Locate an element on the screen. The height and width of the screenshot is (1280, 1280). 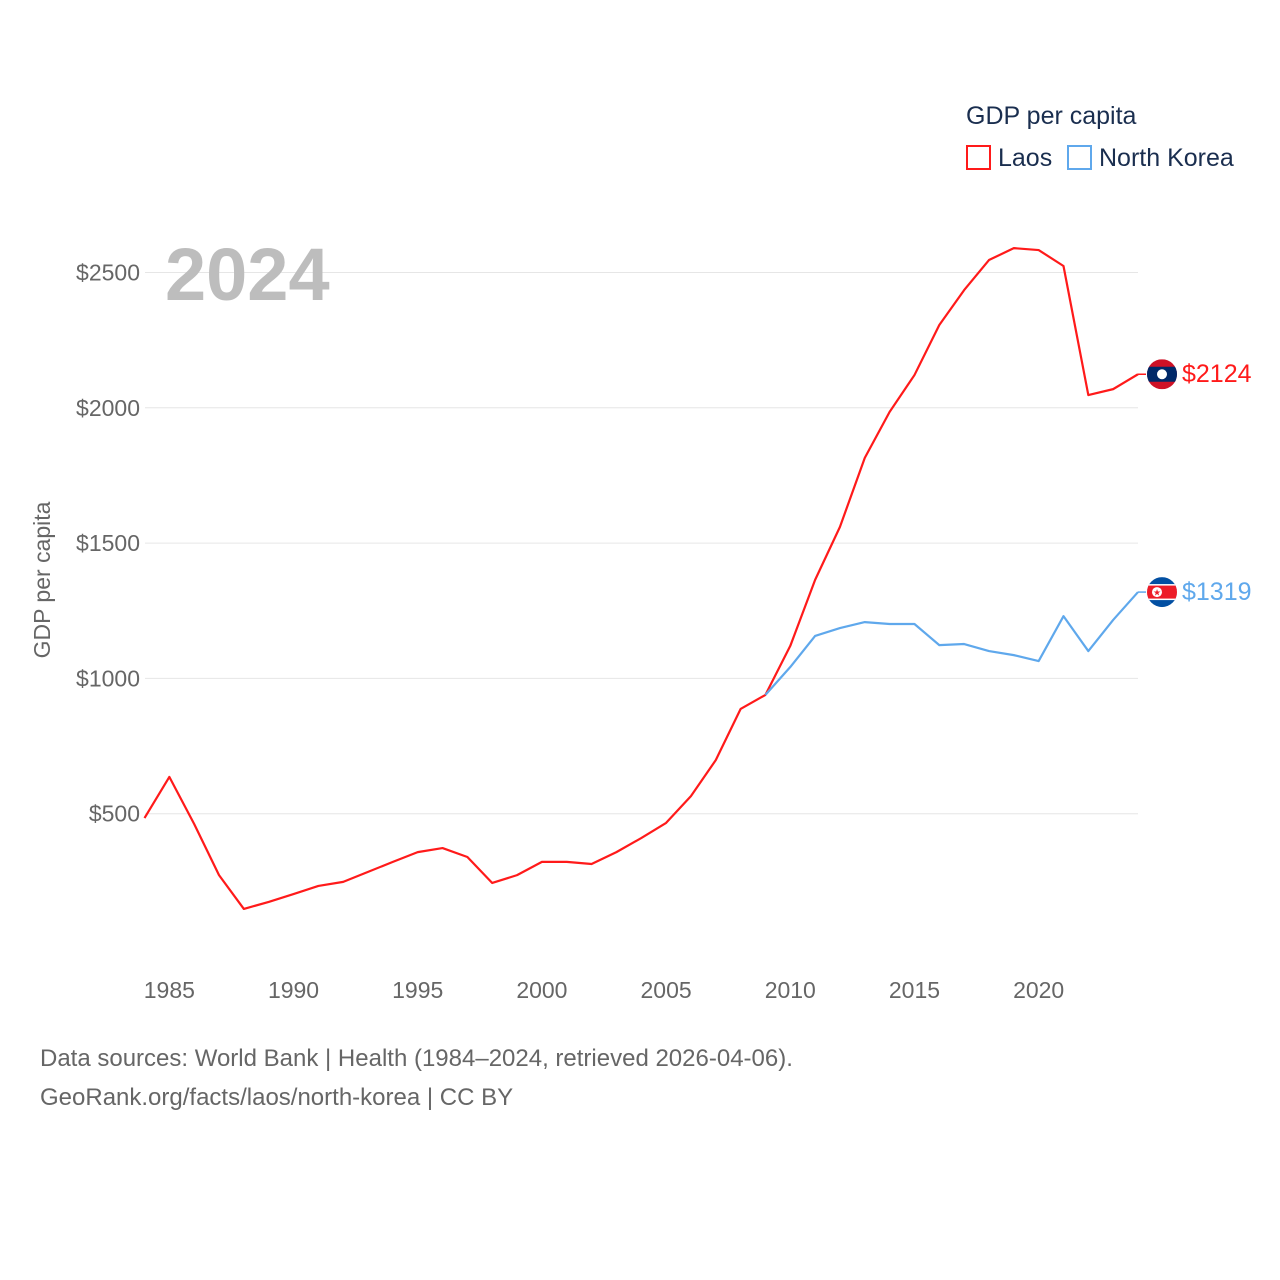
laos-flag-icon is located at coordinates (1162, 374).